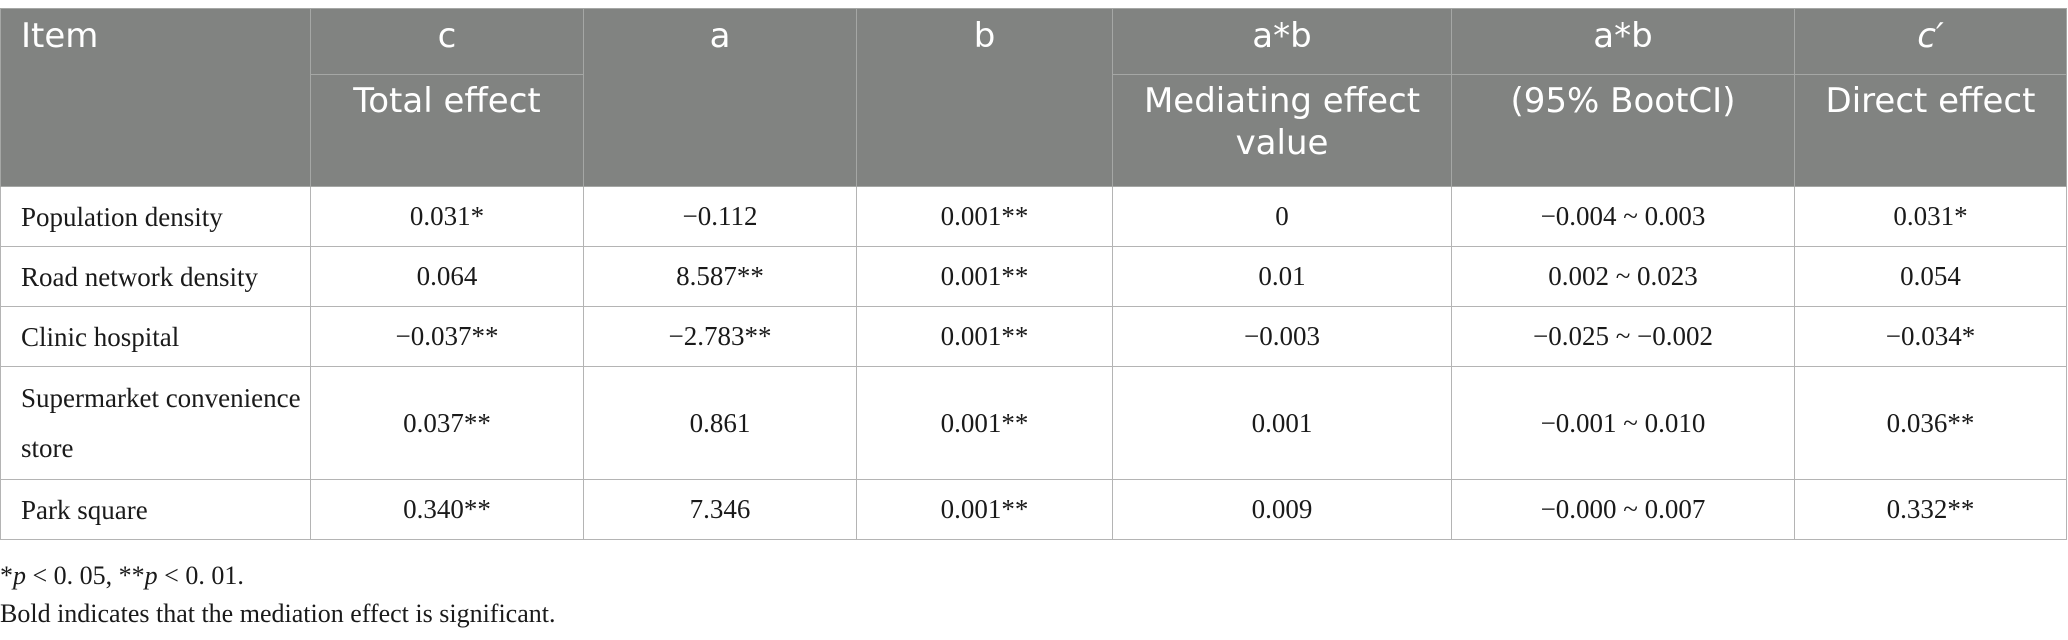 The width and height of the screenshot is (2068, 640). I want to click on cell-a: 8.587**, so click(720, 276).